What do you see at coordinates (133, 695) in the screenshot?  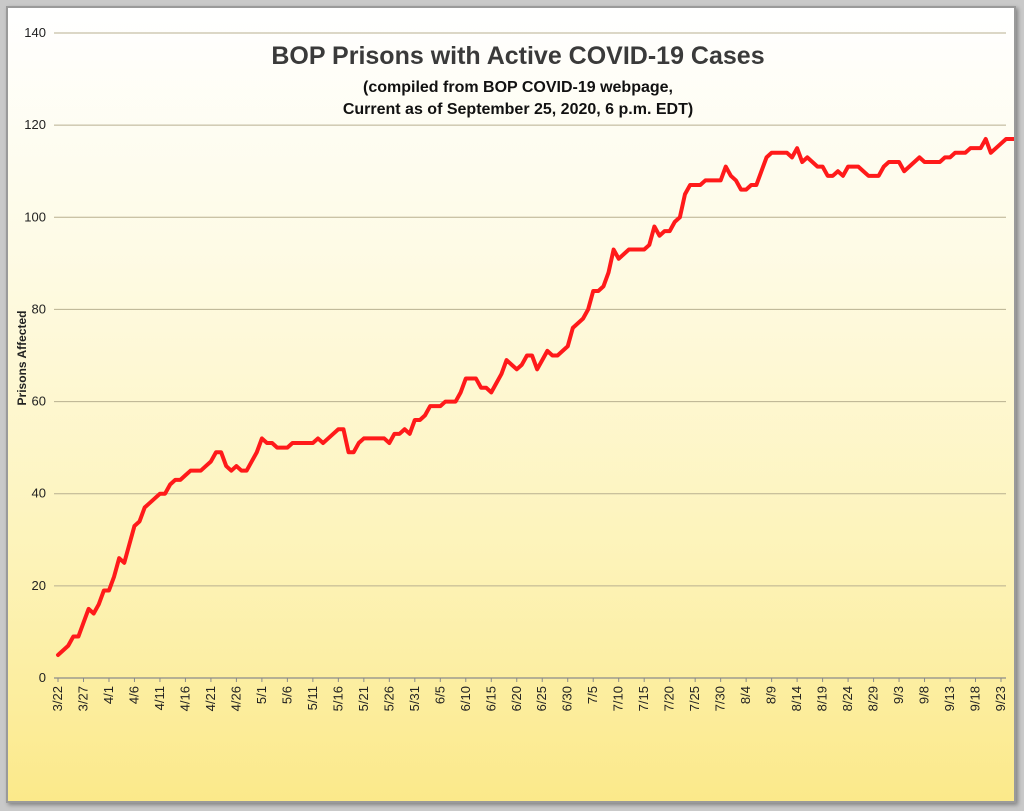 I see `x-tick-label: 4/6` at bounding box center [133, 695].